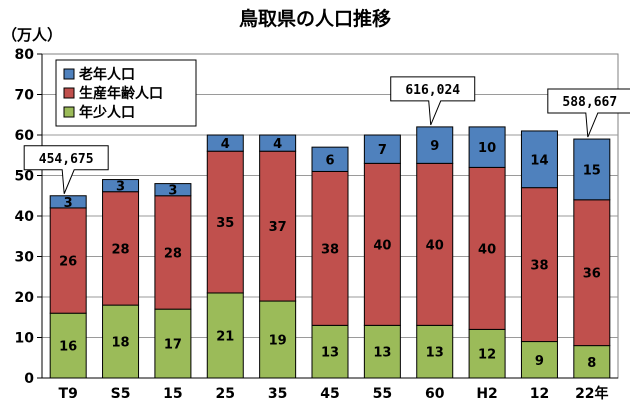 The image size is (630, 410). I want to click on data-label-s0-S5-1: 18, so click(120, 343).